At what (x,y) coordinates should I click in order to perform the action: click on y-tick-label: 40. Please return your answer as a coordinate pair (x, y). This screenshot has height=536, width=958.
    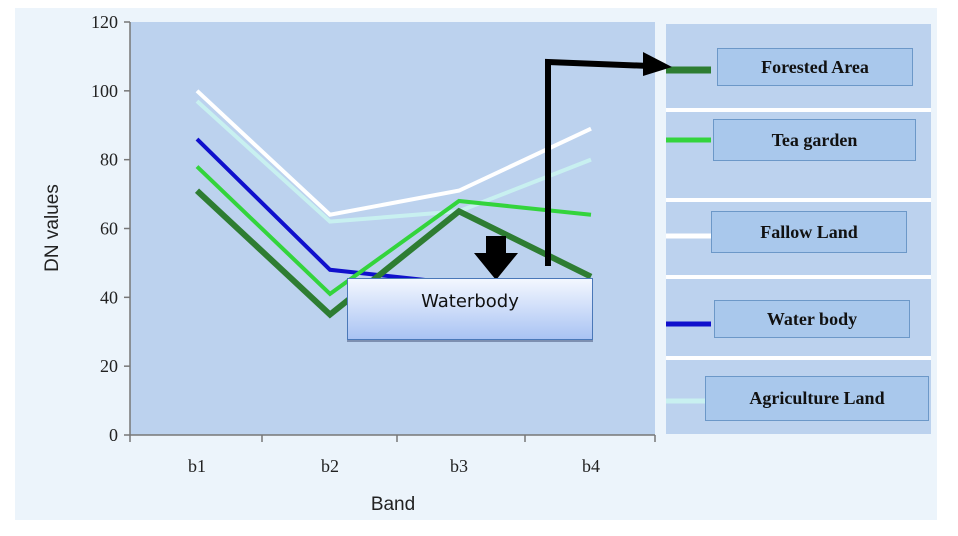
    Looking at the image, I should click on (109, 297).